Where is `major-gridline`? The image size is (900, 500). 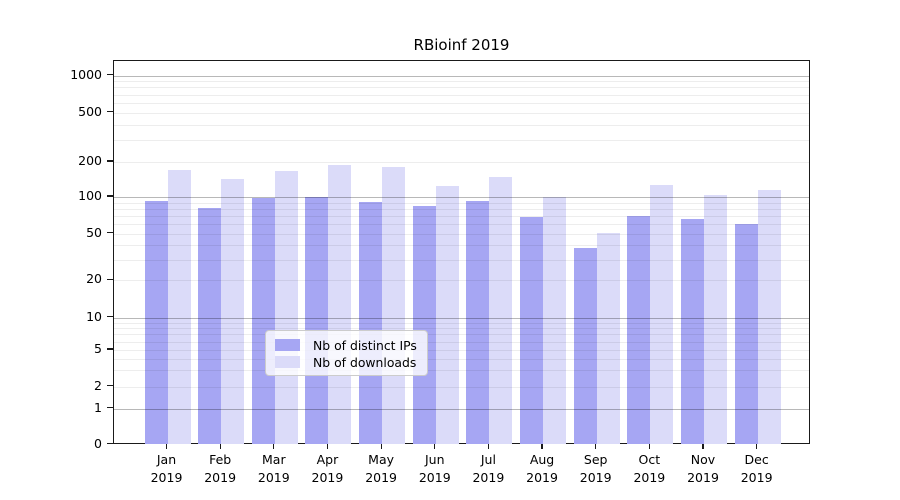 major-gridline is located at coordinates (461, 76).